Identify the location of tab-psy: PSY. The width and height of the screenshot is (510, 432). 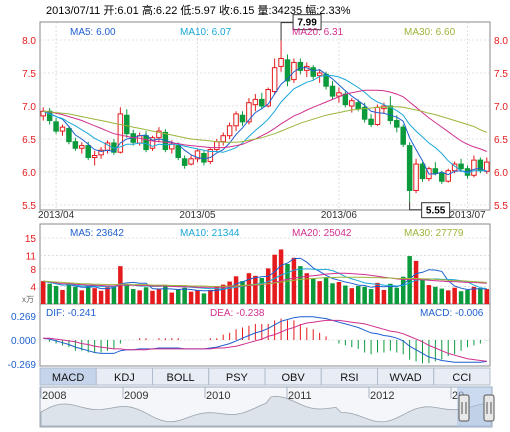
(237, 376).